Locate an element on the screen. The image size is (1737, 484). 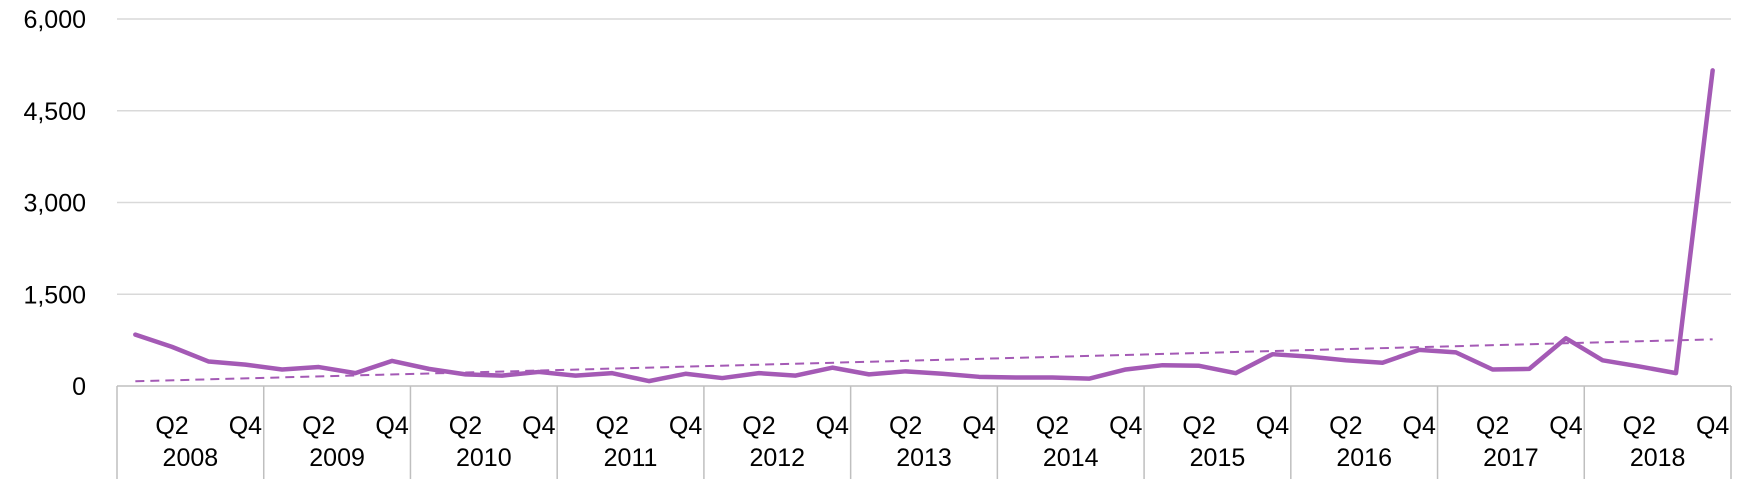
trendline-layer is located at coordinates (924, 360).